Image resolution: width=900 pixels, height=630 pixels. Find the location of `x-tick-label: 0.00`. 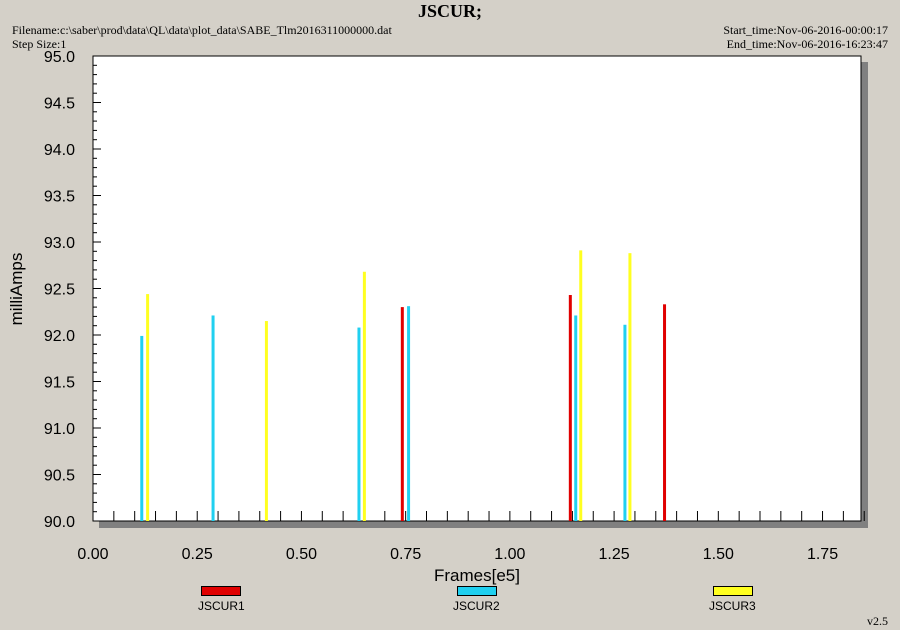

x-tick-label: 0.00 is located at coordinates (92, 554).